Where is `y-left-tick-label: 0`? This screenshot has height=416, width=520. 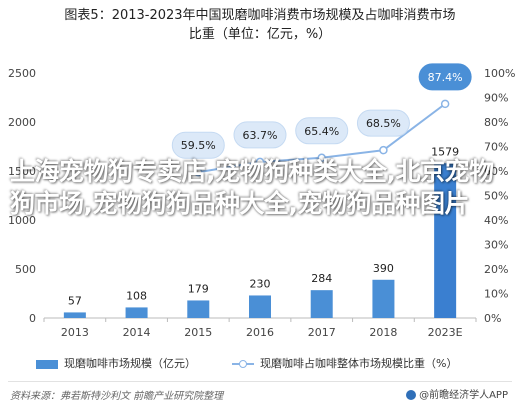
y-left-tick-label: 0 is located at coordinates (32, 318).